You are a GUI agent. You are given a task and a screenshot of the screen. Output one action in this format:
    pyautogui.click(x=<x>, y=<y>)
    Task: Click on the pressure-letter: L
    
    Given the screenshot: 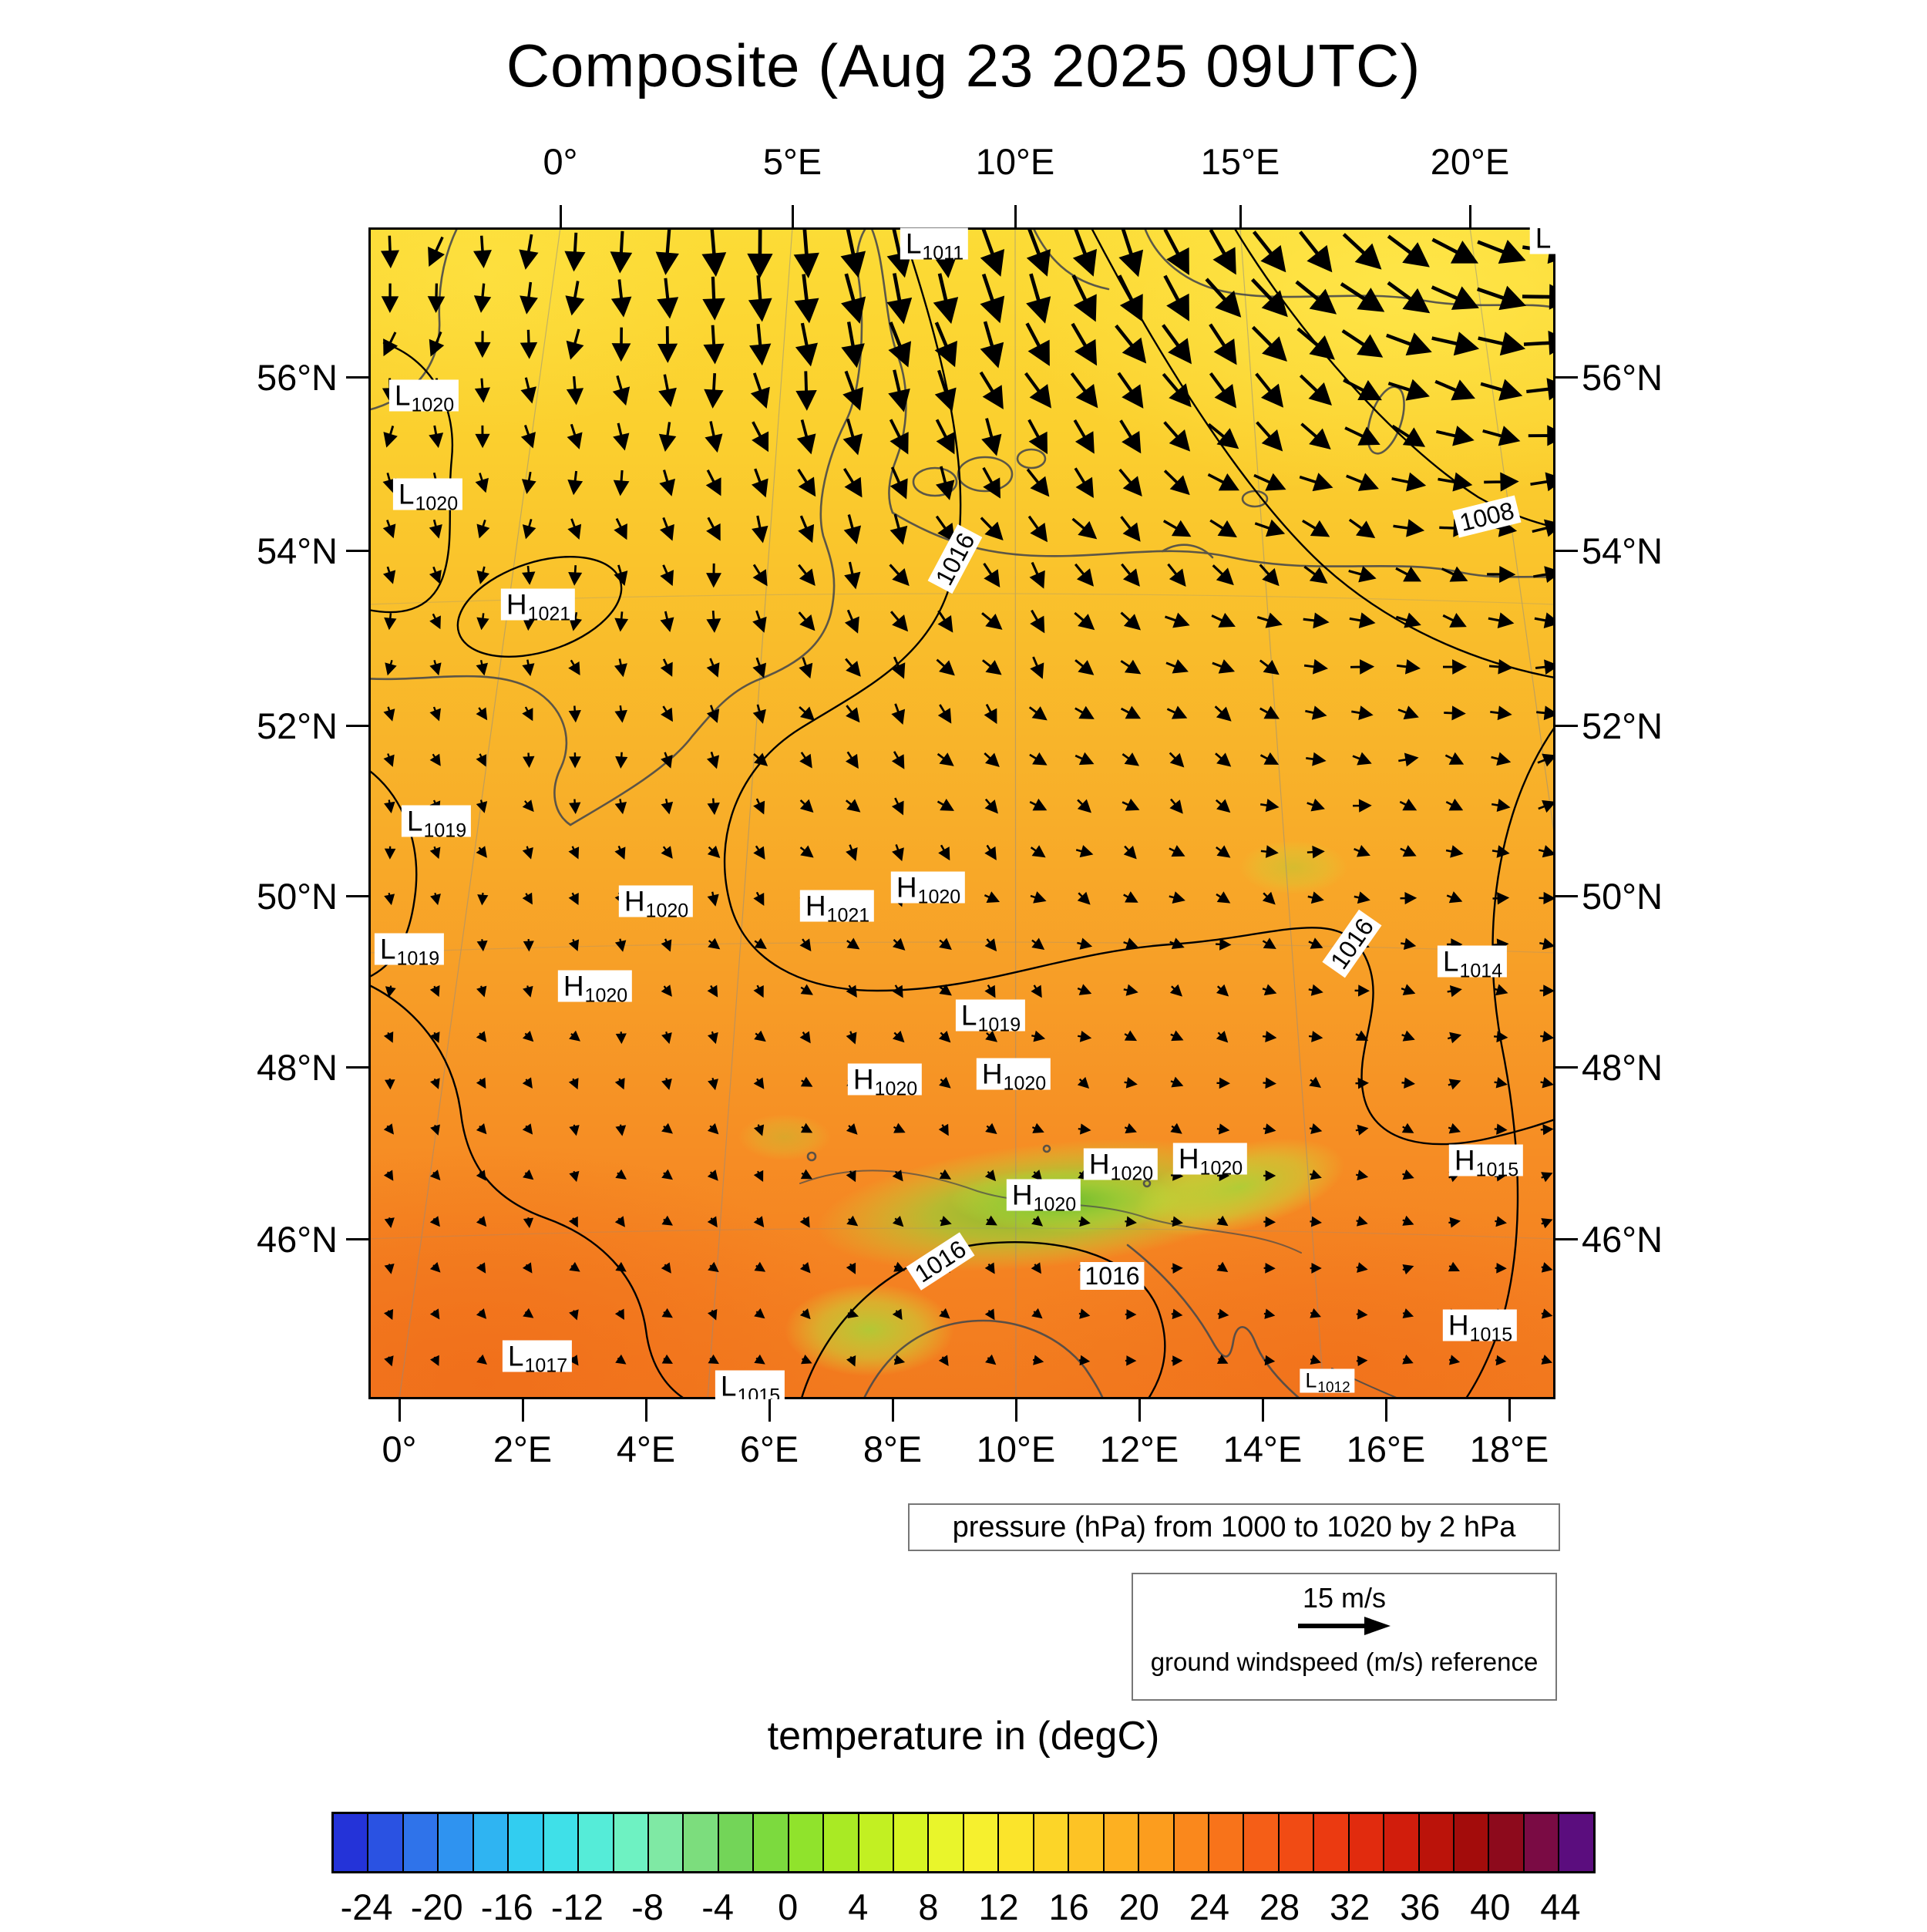 What is the action you would take?
    pyautogui.click(x=969, y=1015)
    